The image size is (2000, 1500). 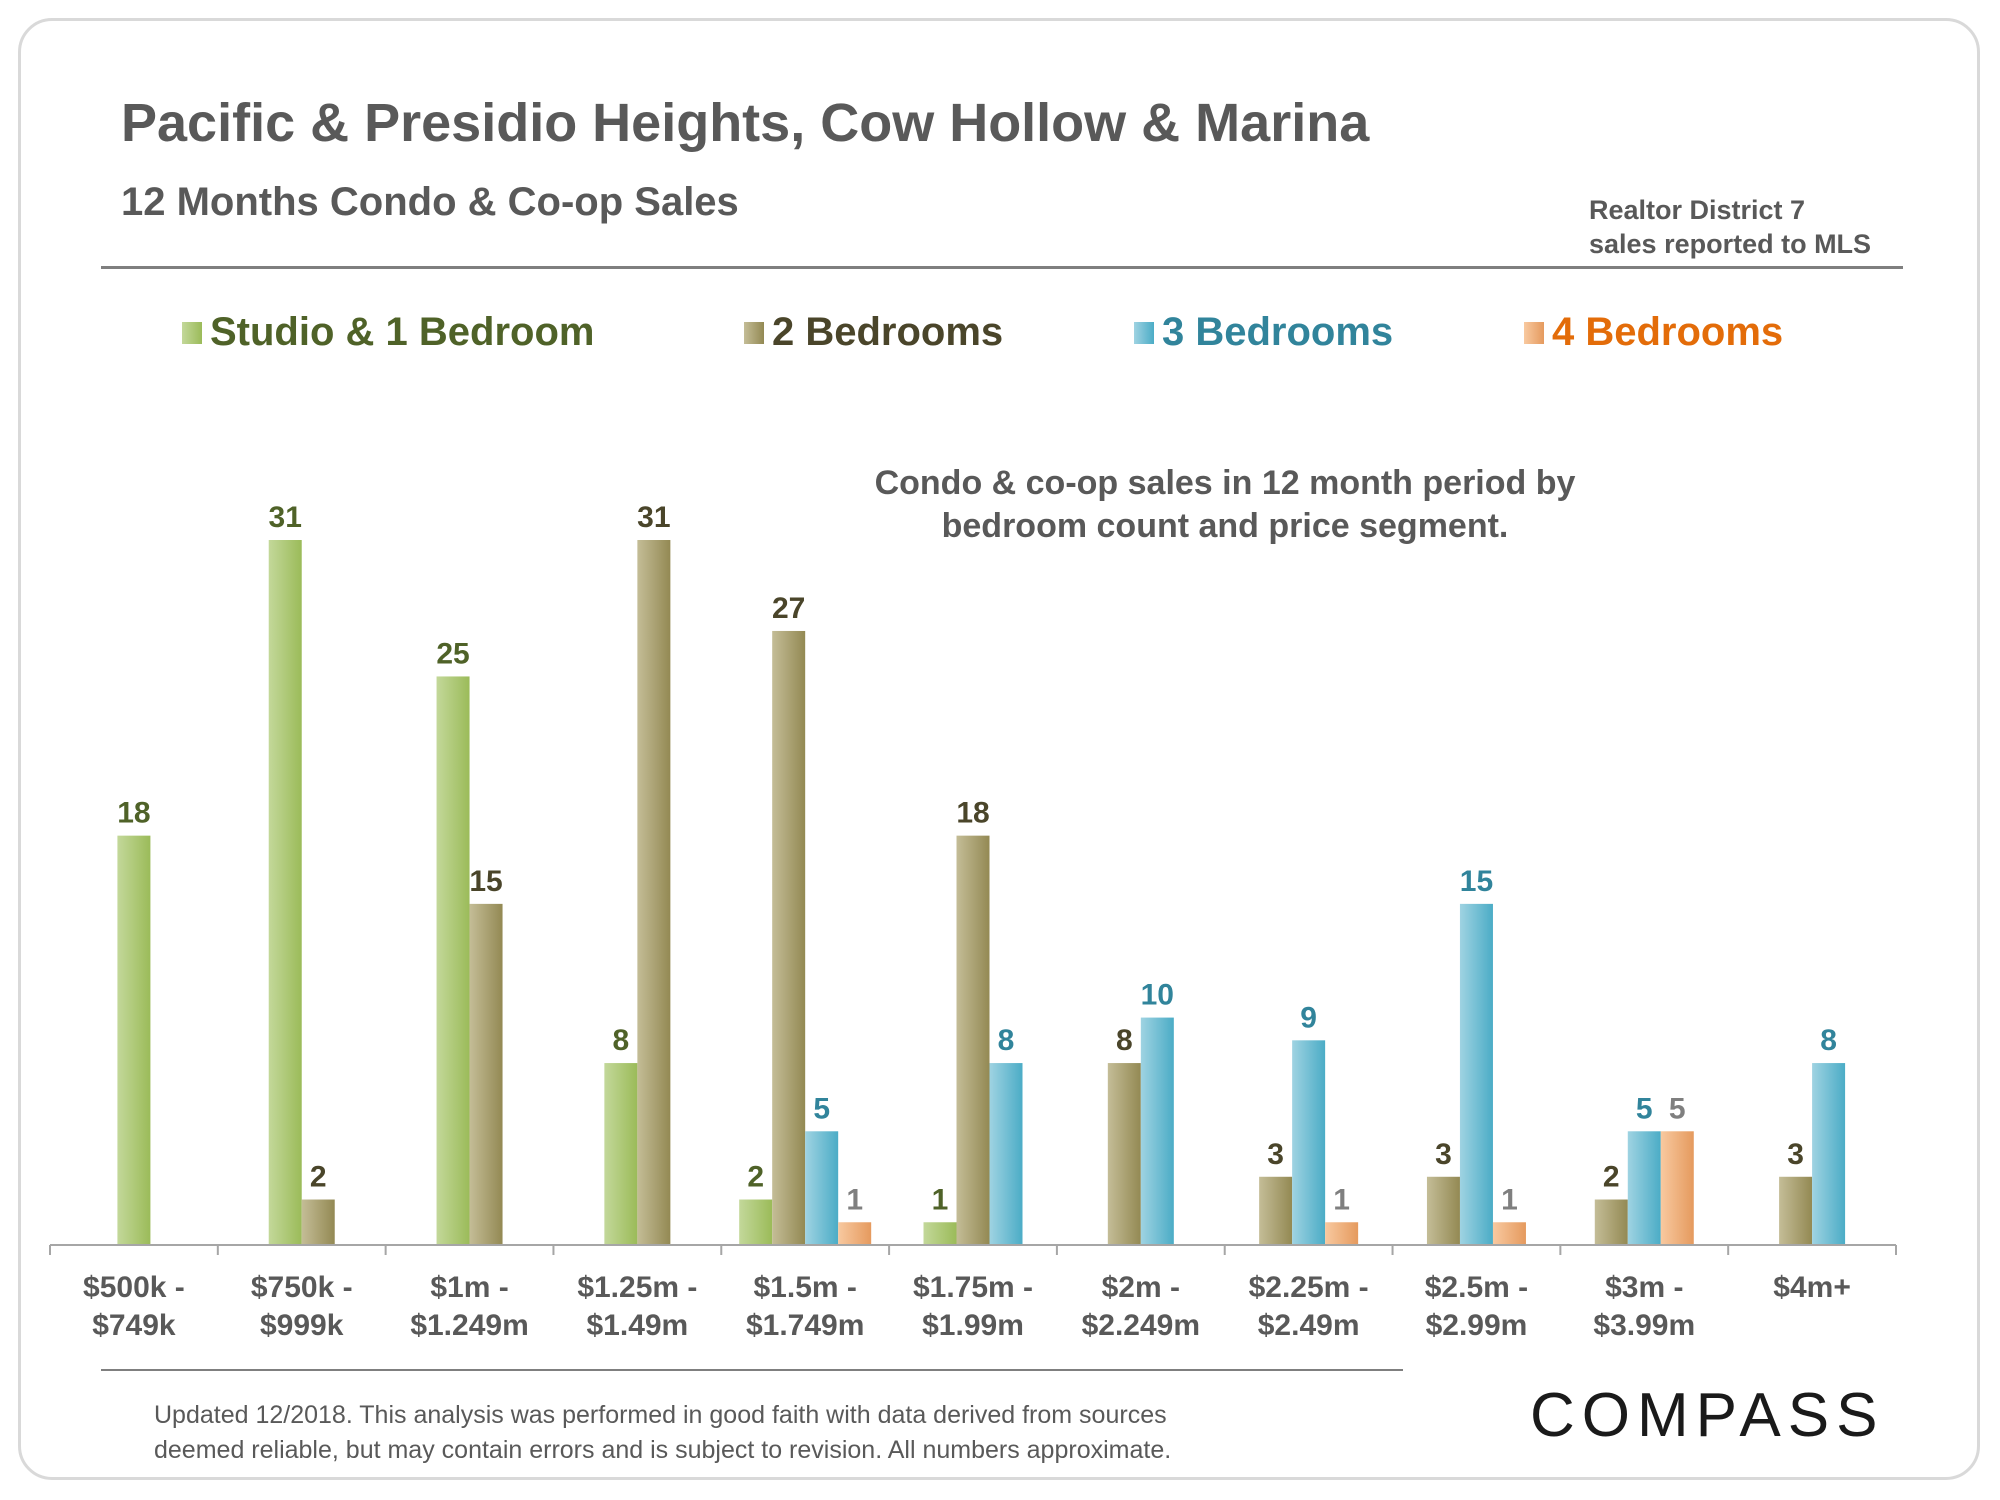 What do you see at coordinates (1002, 267) in the screenshot?
I see `header-divider` at bounding box center [1002, 267].